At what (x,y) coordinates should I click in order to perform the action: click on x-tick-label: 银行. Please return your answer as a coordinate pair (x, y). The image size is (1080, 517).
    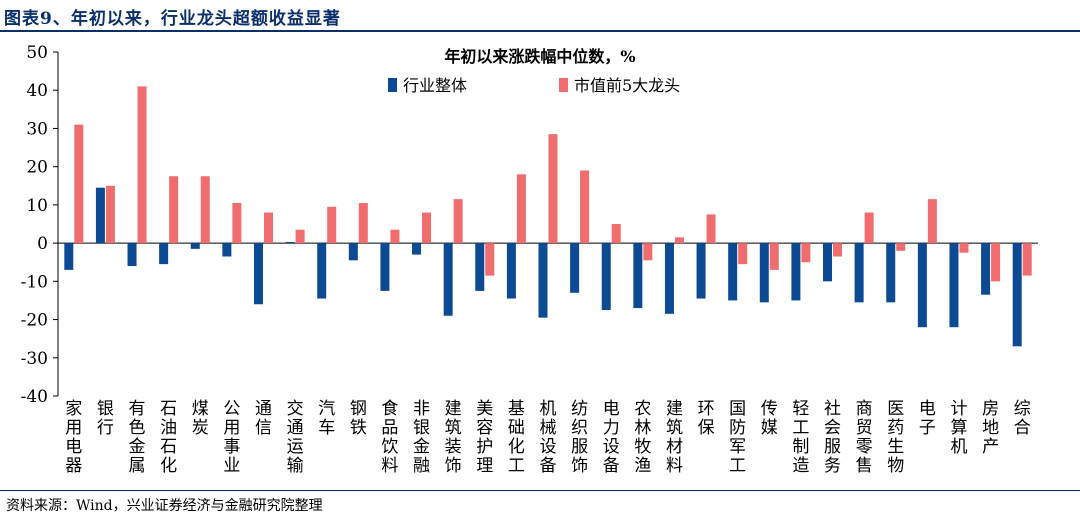
    Looking at the image, I should click on (105, 418).